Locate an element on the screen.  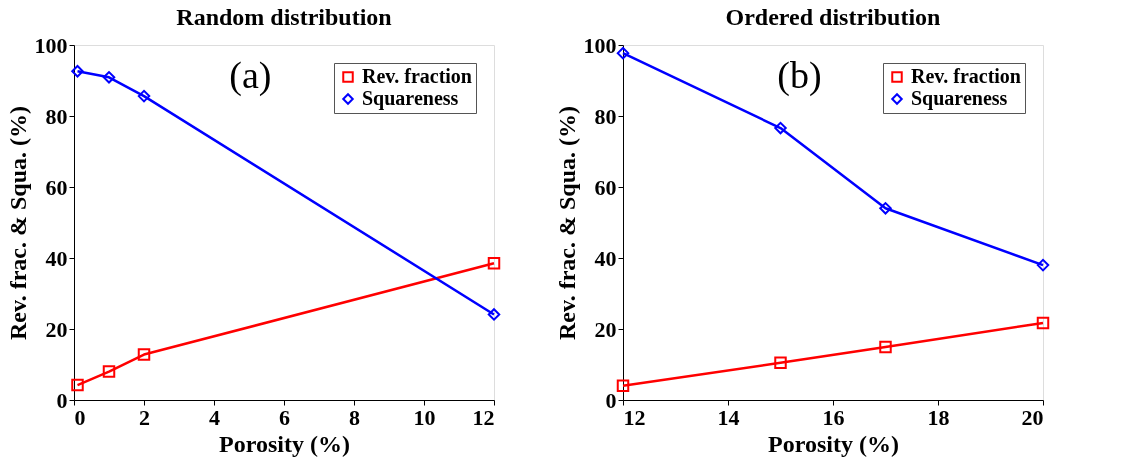
x-tick-label: 0 is located at coordinates (80, 417).